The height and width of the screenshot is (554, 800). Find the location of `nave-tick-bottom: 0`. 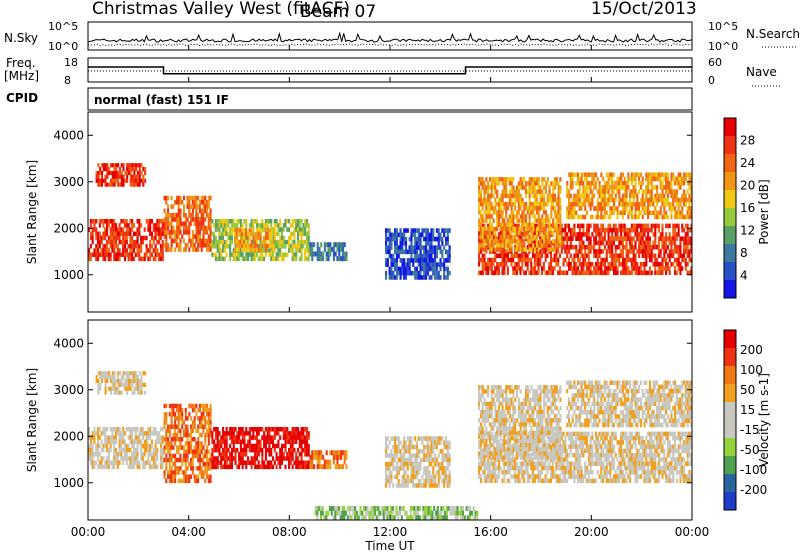

nave-tick-bottom: 0 is located at coordinates (711, 80).